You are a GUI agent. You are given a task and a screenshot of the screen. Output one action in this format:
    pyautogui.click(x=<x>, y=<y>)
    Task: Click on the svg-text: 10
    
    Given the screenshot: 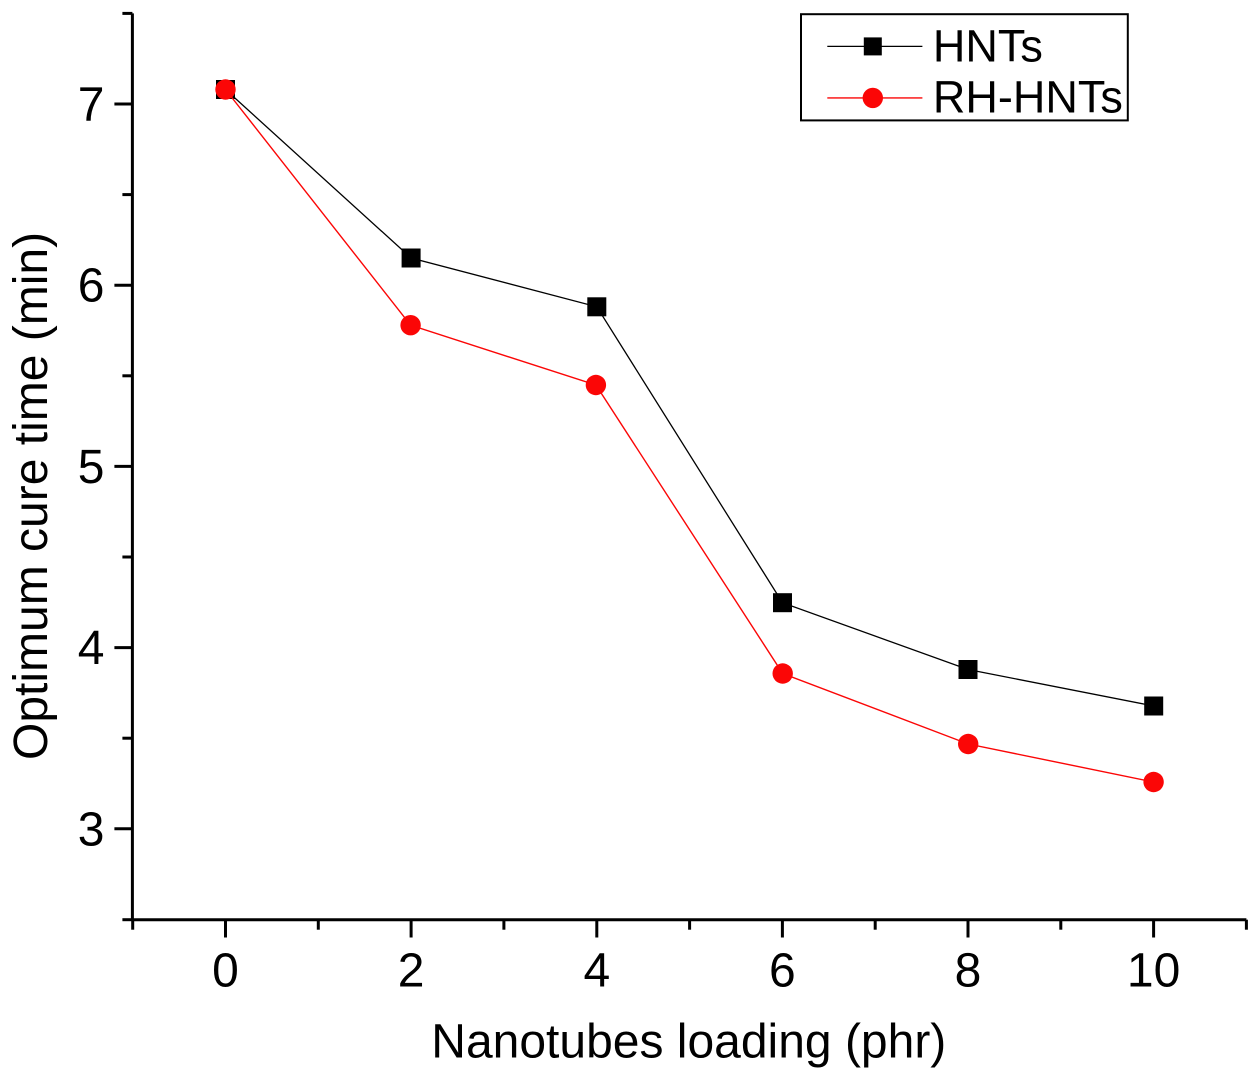 What is the action you would take?
    pyautogui.click(x=1153, y=970)
    